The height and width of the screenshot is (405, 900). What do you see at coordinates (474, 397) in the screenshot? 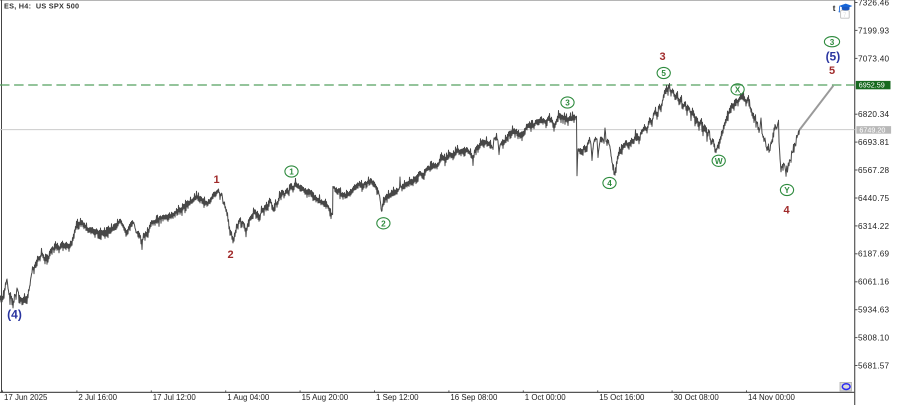
I see `svg-text: 16 Sep 08:00` at bounding box center [474, 397].